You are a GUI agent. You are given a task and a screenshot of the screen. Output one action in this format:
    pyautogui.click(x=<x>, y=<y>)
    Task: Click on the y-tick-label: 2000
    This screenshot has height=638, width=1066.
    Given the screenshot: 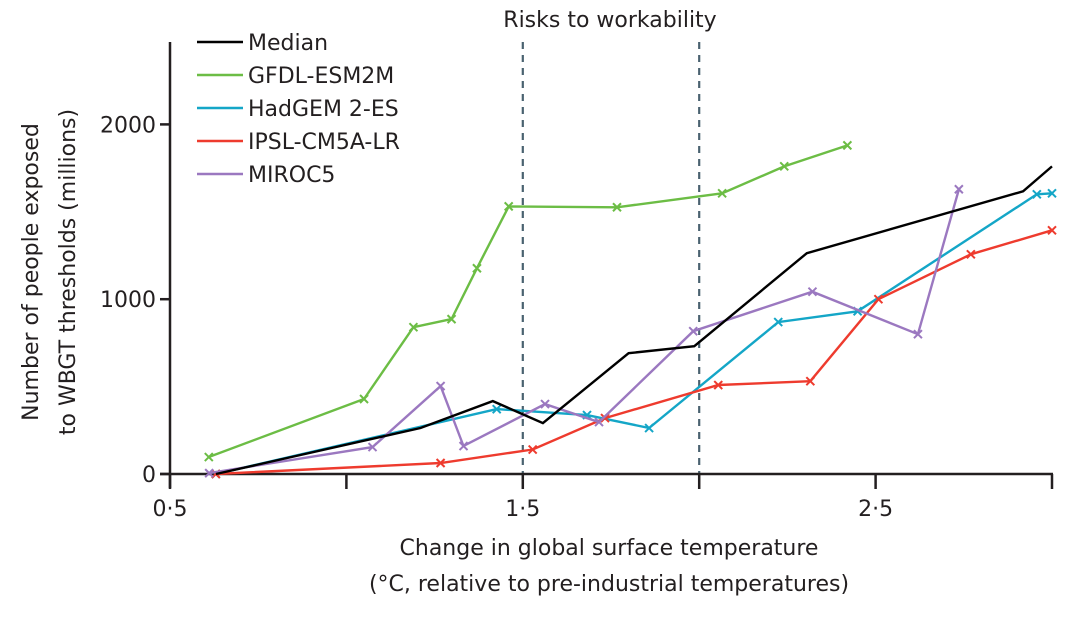 What is the action you would take?
    pyautogui.click(x=128, y=125)
    